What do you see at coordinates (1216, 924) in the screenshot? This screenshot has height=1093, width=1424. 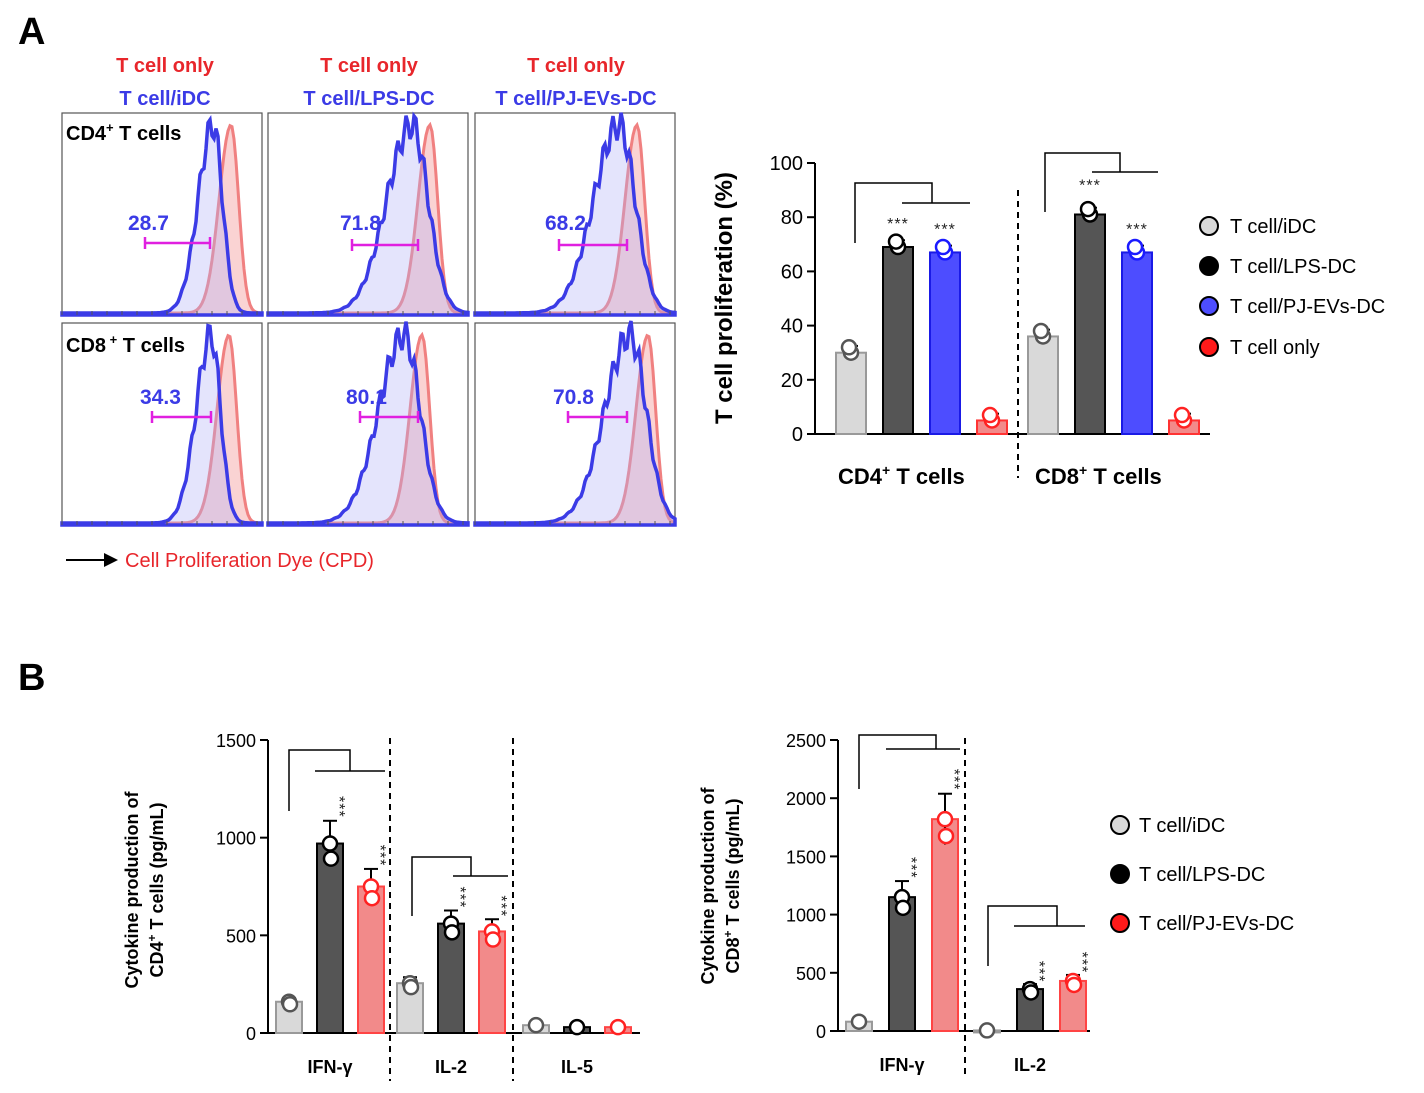 I see `b-legend-label-pj: T cell/PJ-EVs-DC` at bounding box center [1216, 924].